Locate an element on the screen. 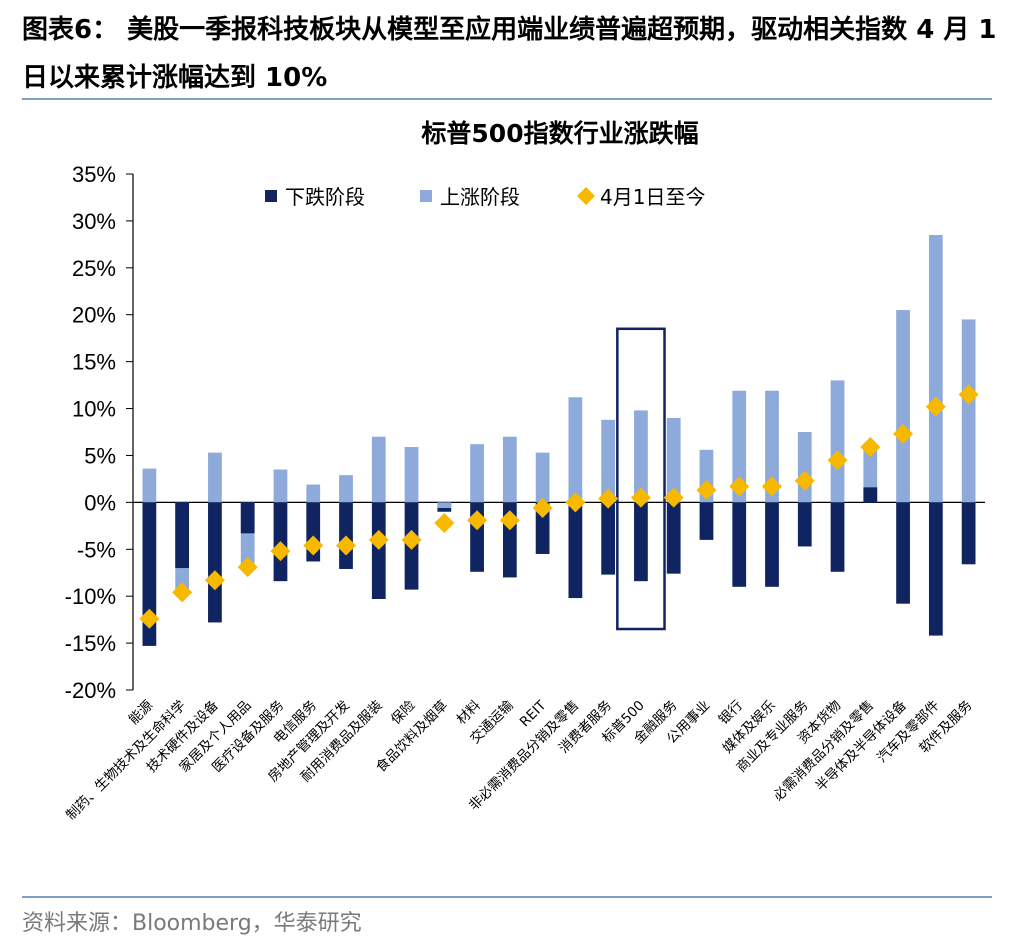 Image resolution: width=1024 pixels, height=952 pixels. y-tick-label: 25% is located at coordinates (94, 268).